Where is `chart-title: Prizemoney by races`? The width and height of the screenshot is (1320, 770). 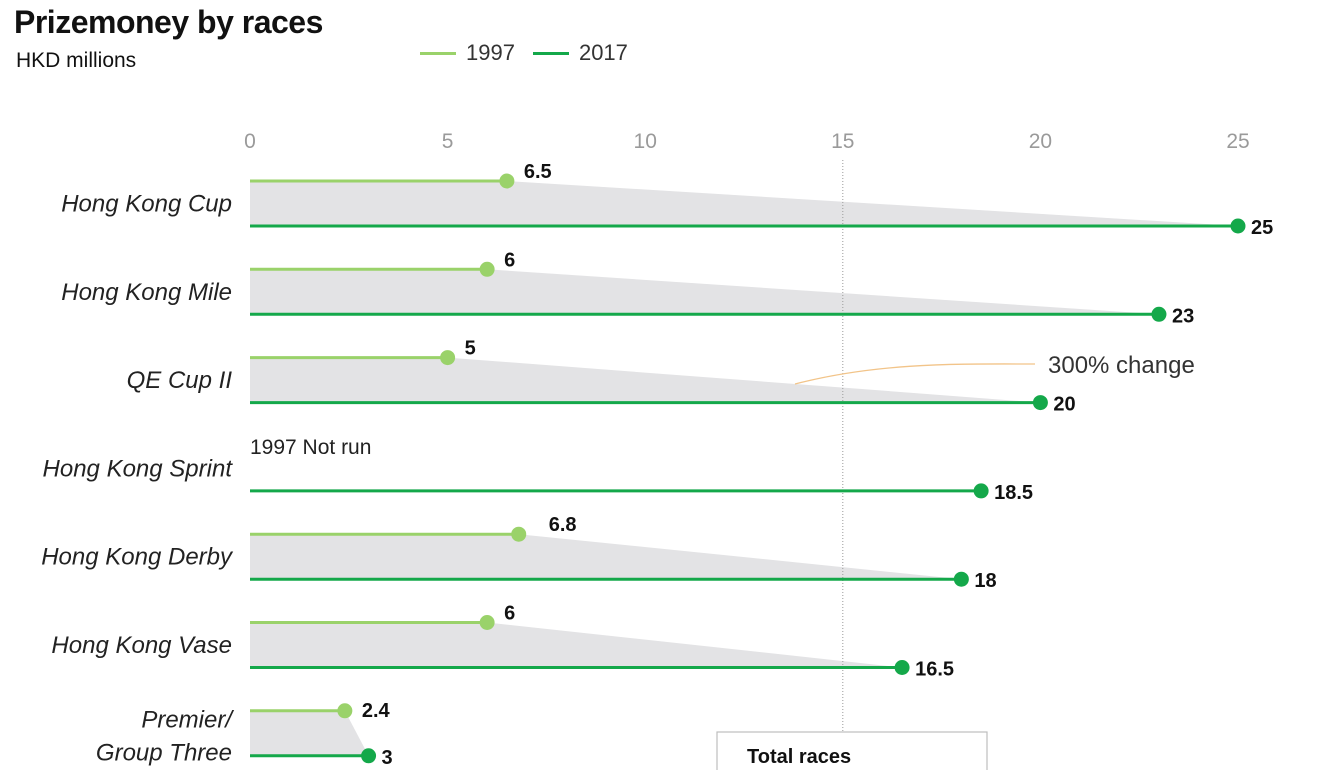 chart-title: Prizemoney by races is located at coordinates (168, 22).